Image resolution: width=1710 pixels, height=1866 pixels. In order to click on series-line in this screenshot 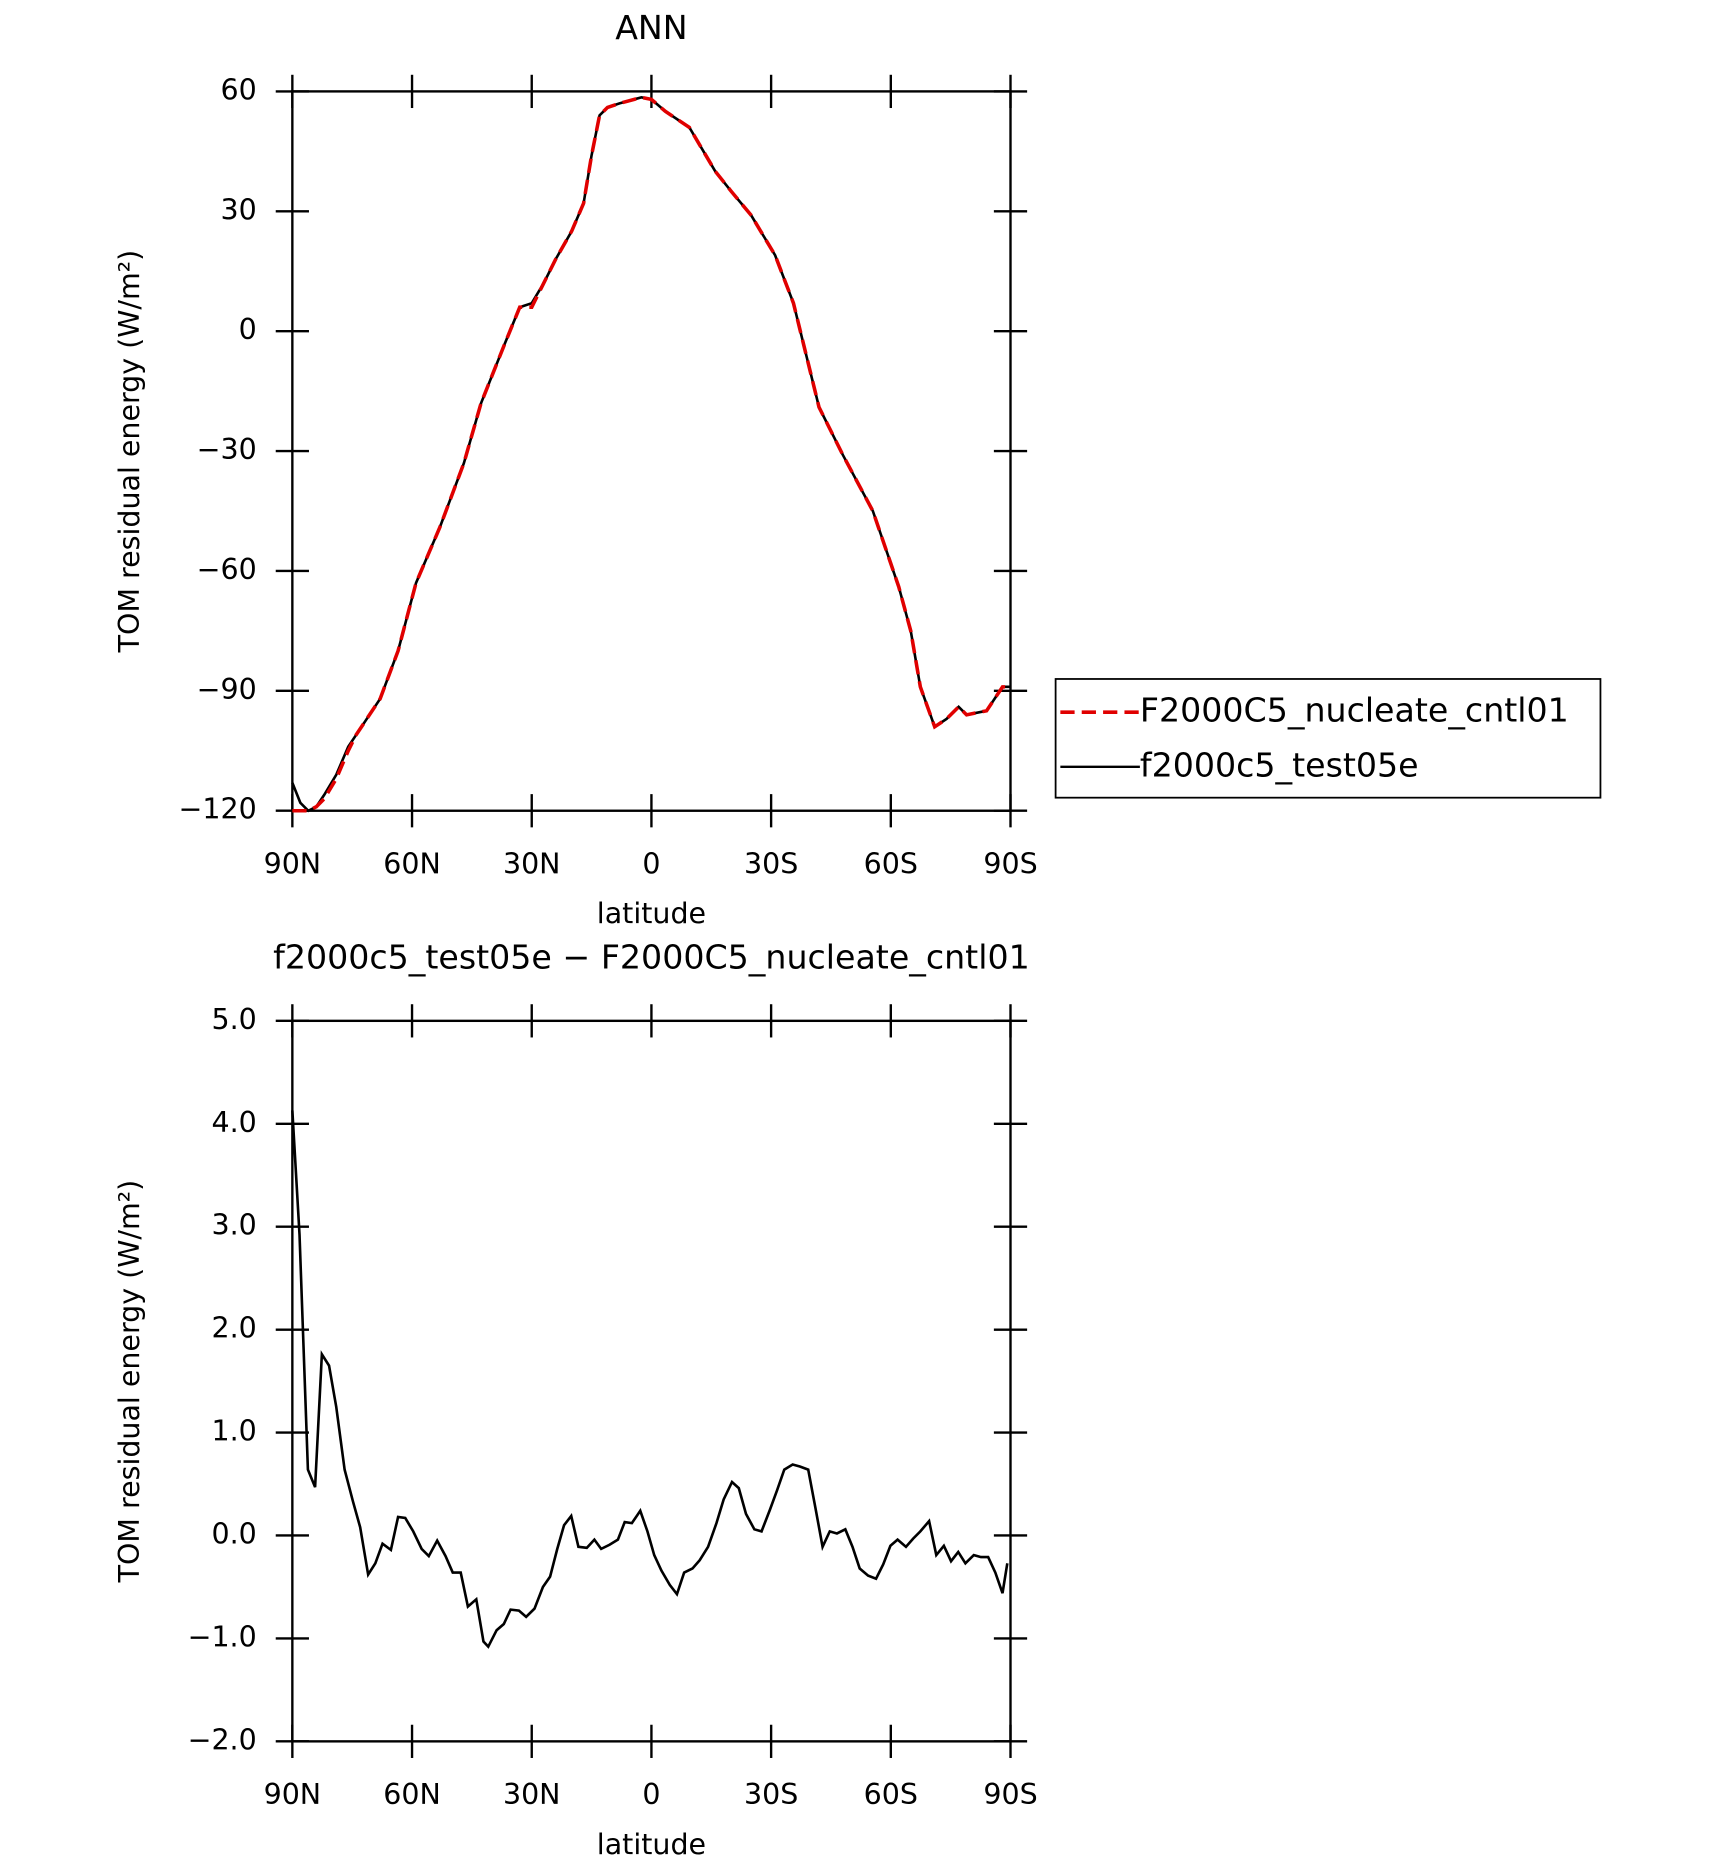, I will do `click(650, 1379)`.